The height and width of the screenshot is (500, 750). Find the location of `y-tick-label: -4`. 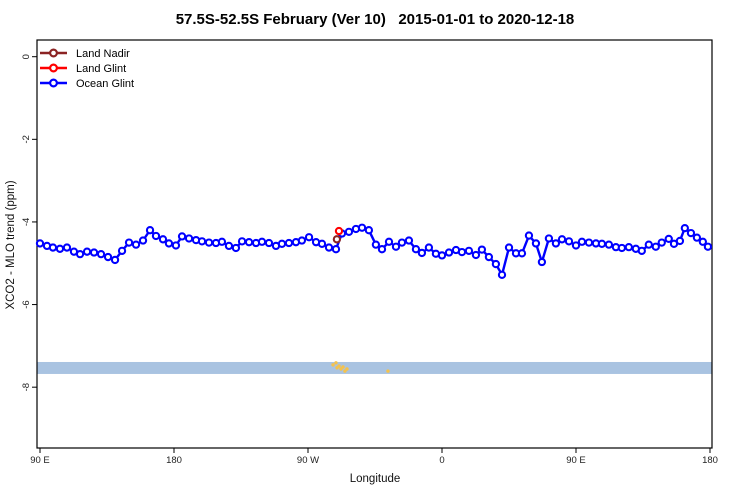

y-tick-label: -4 is located at coordinates (26, 222).